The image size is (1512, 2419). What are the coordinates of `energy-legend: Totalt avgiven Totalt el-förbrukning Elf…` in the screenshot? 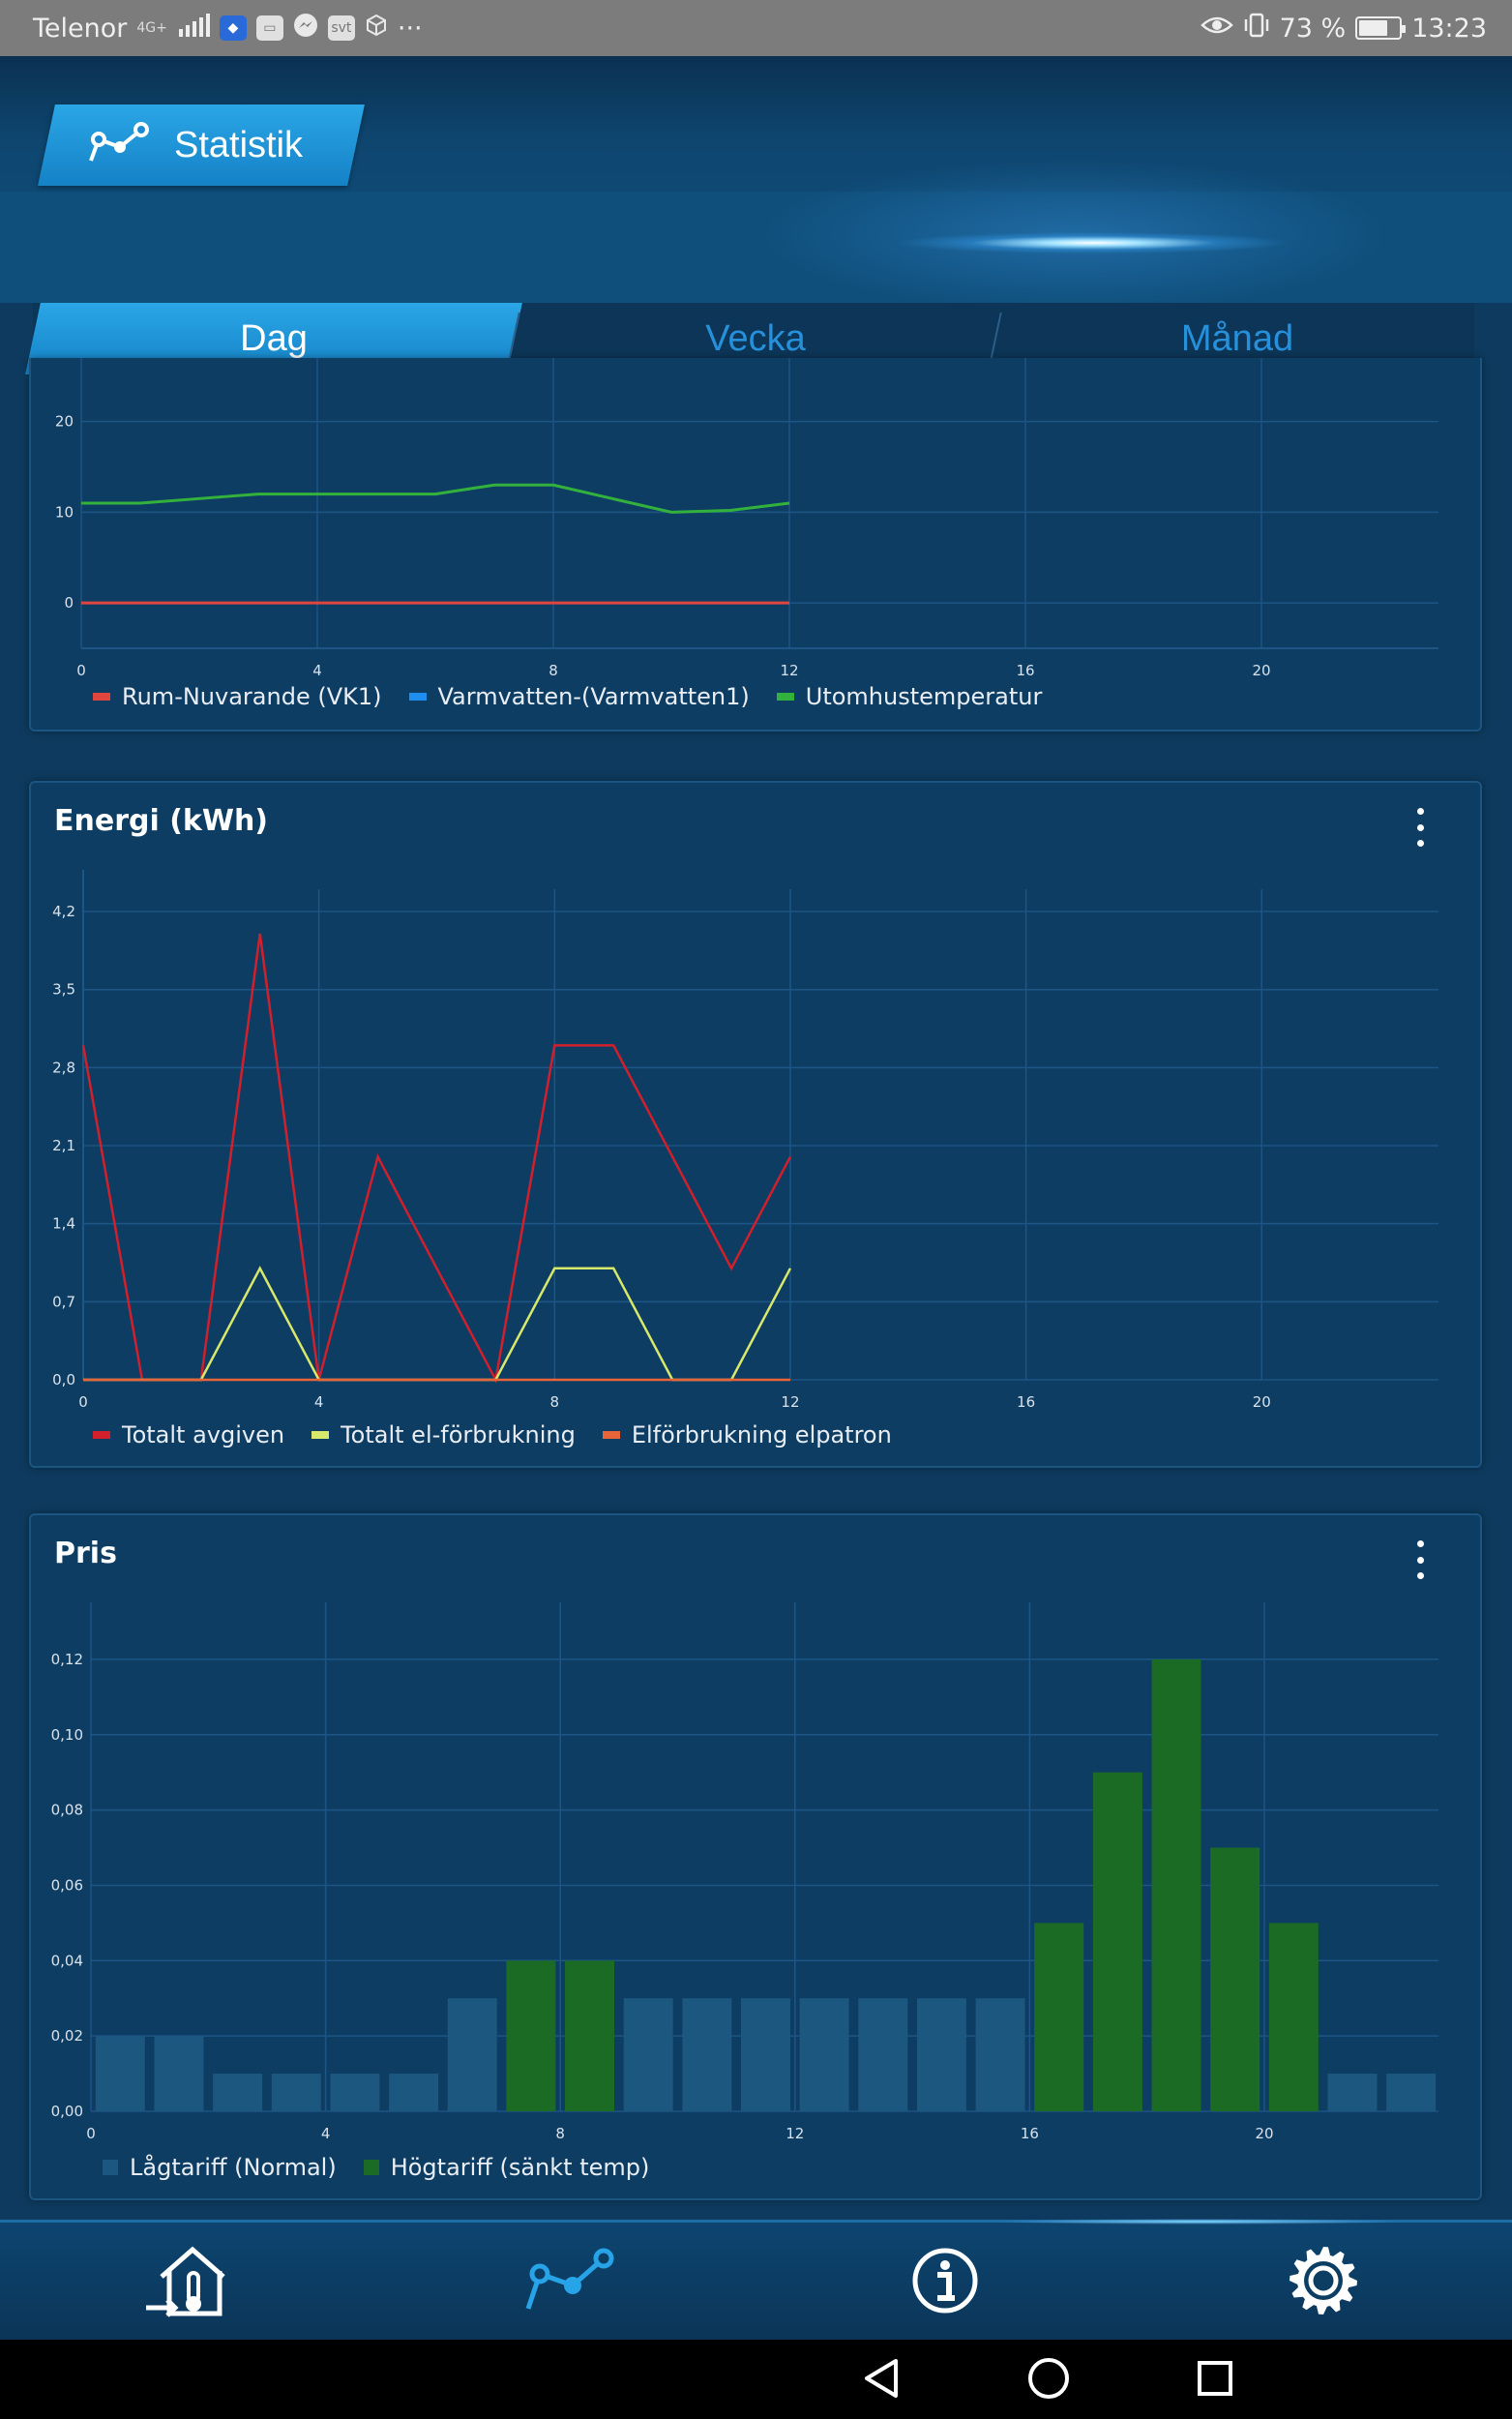 It's located at (499, 1434).